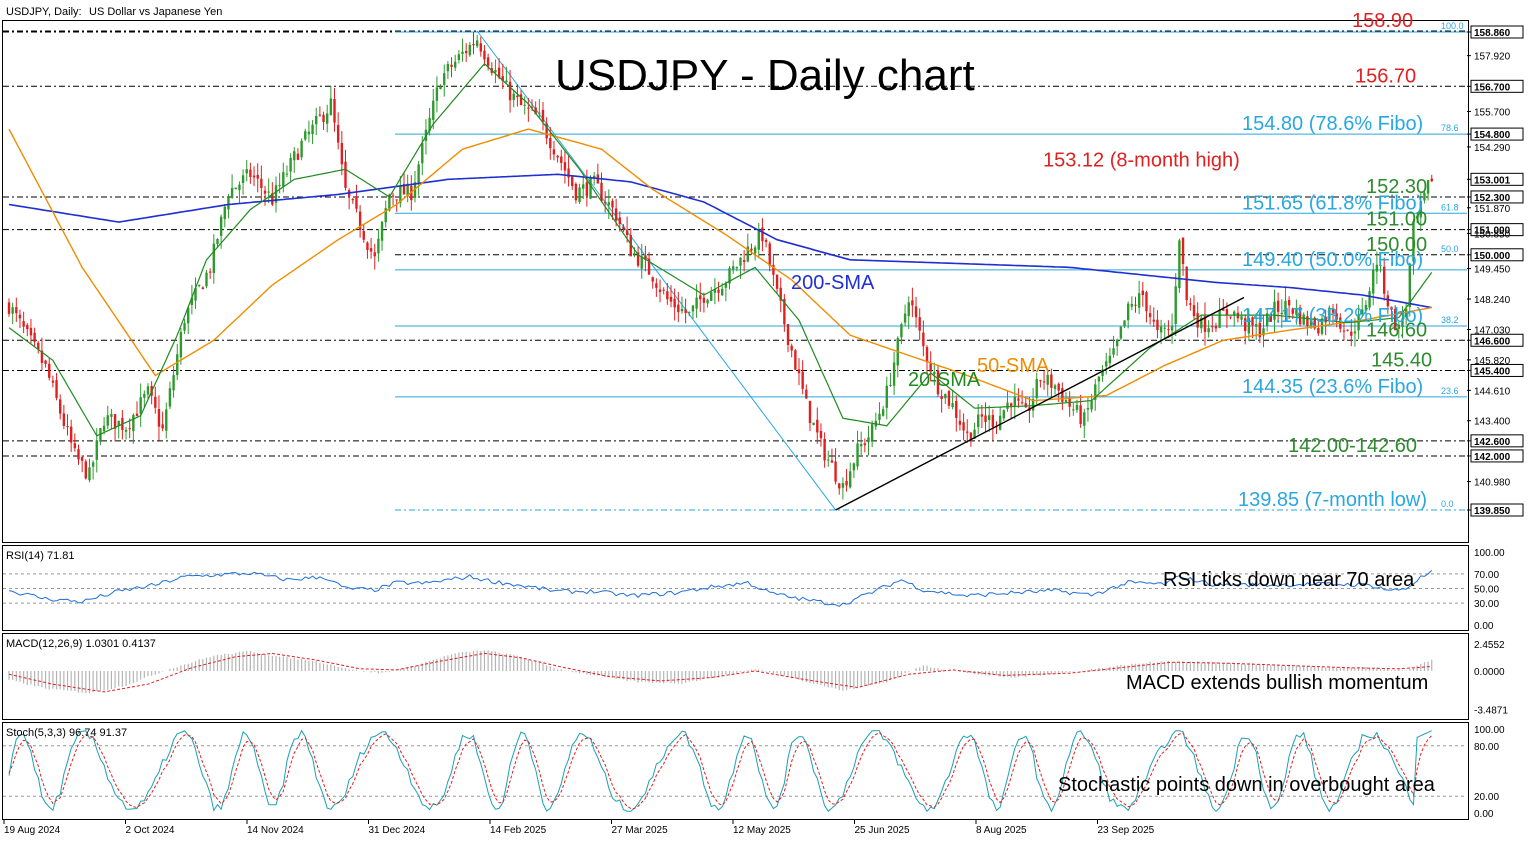 This screenshot has height=846, width=1536. I want to click on macd-tick: -3.4871, so click(1491, 710).